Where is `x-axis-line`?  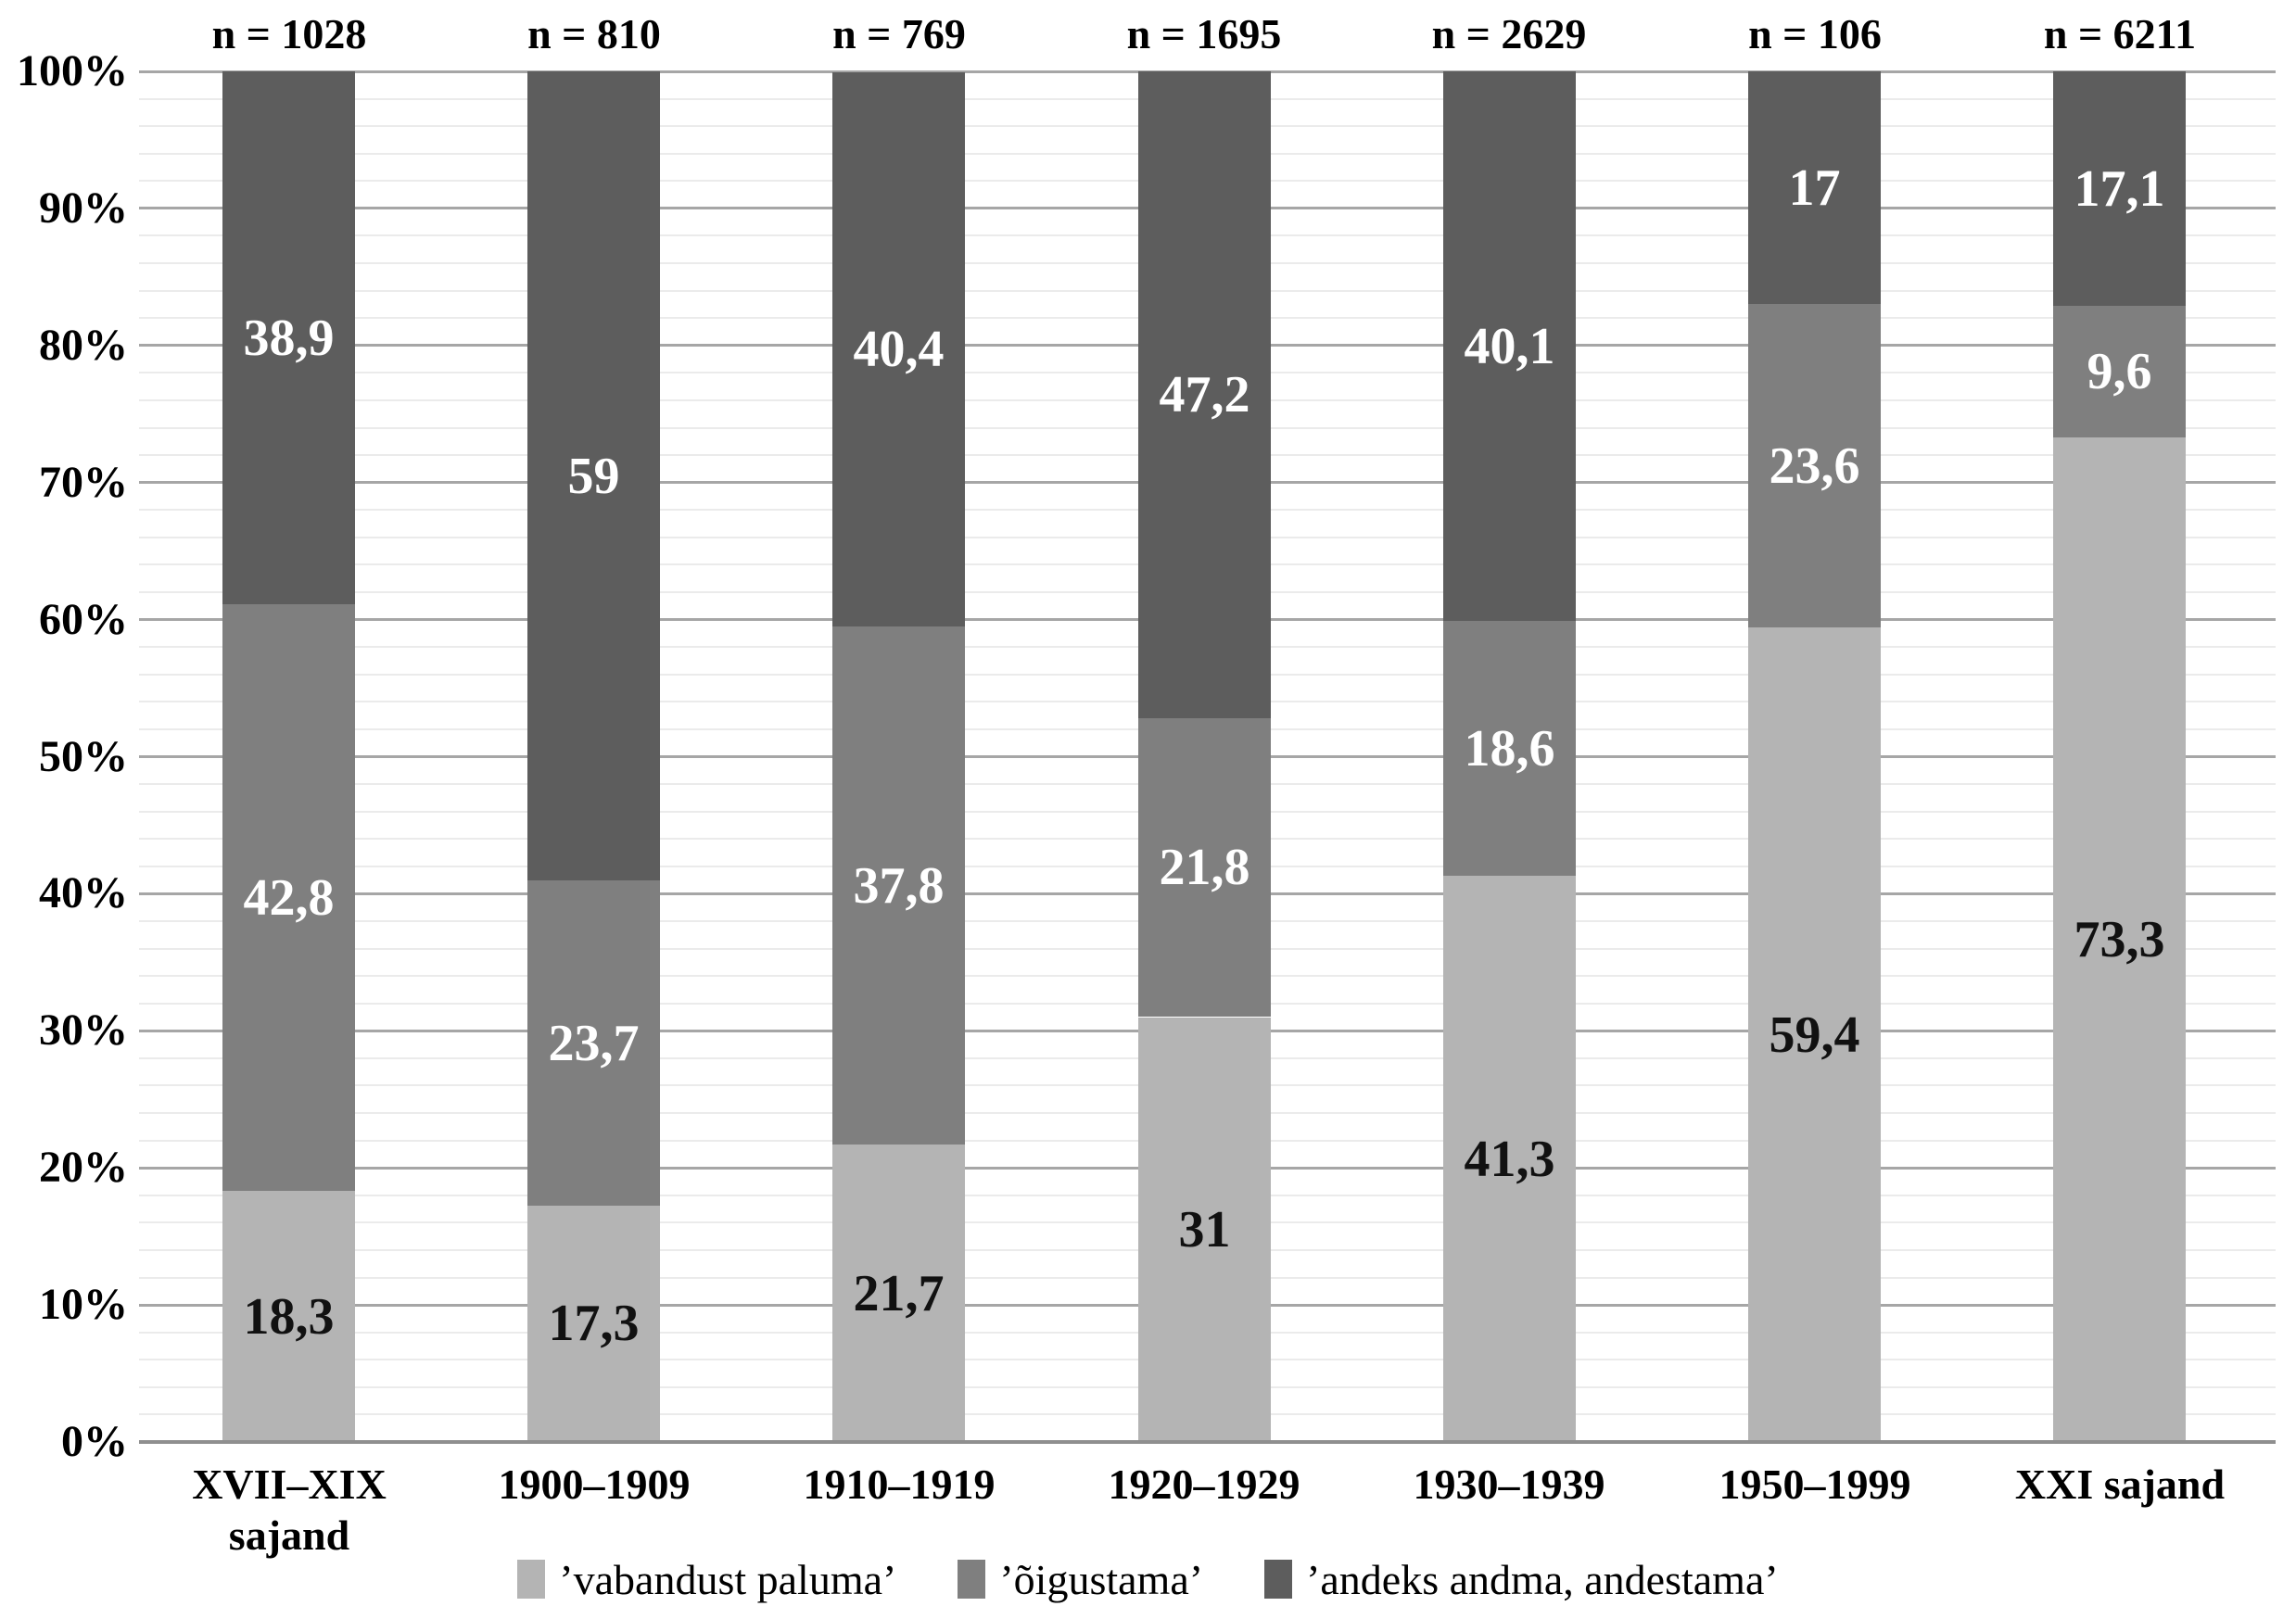
x-axis-line is located at coordinates (1207, 1442).